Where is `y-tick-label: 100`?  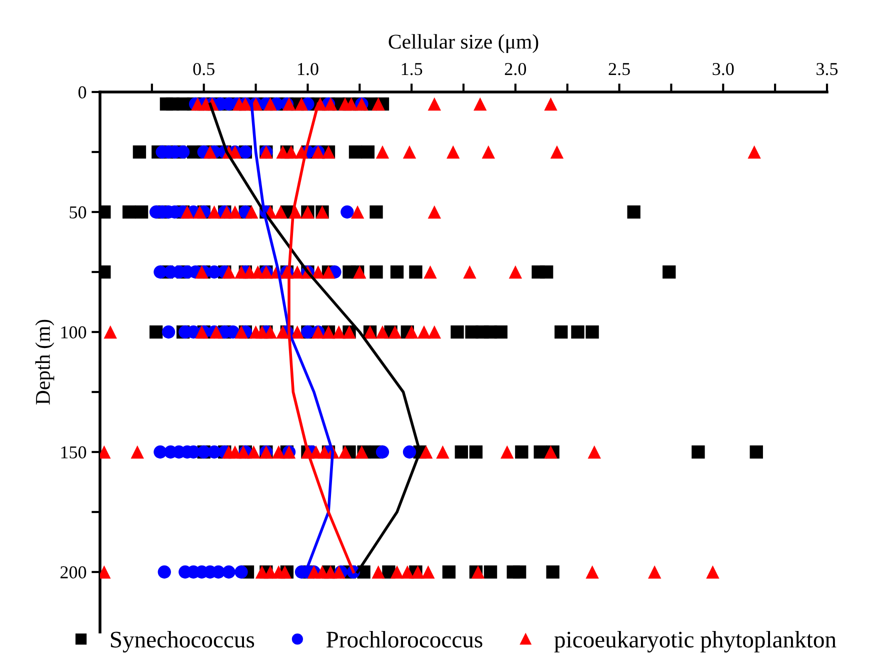
y-tick-label: 100 is located at coordinates (73, 332).